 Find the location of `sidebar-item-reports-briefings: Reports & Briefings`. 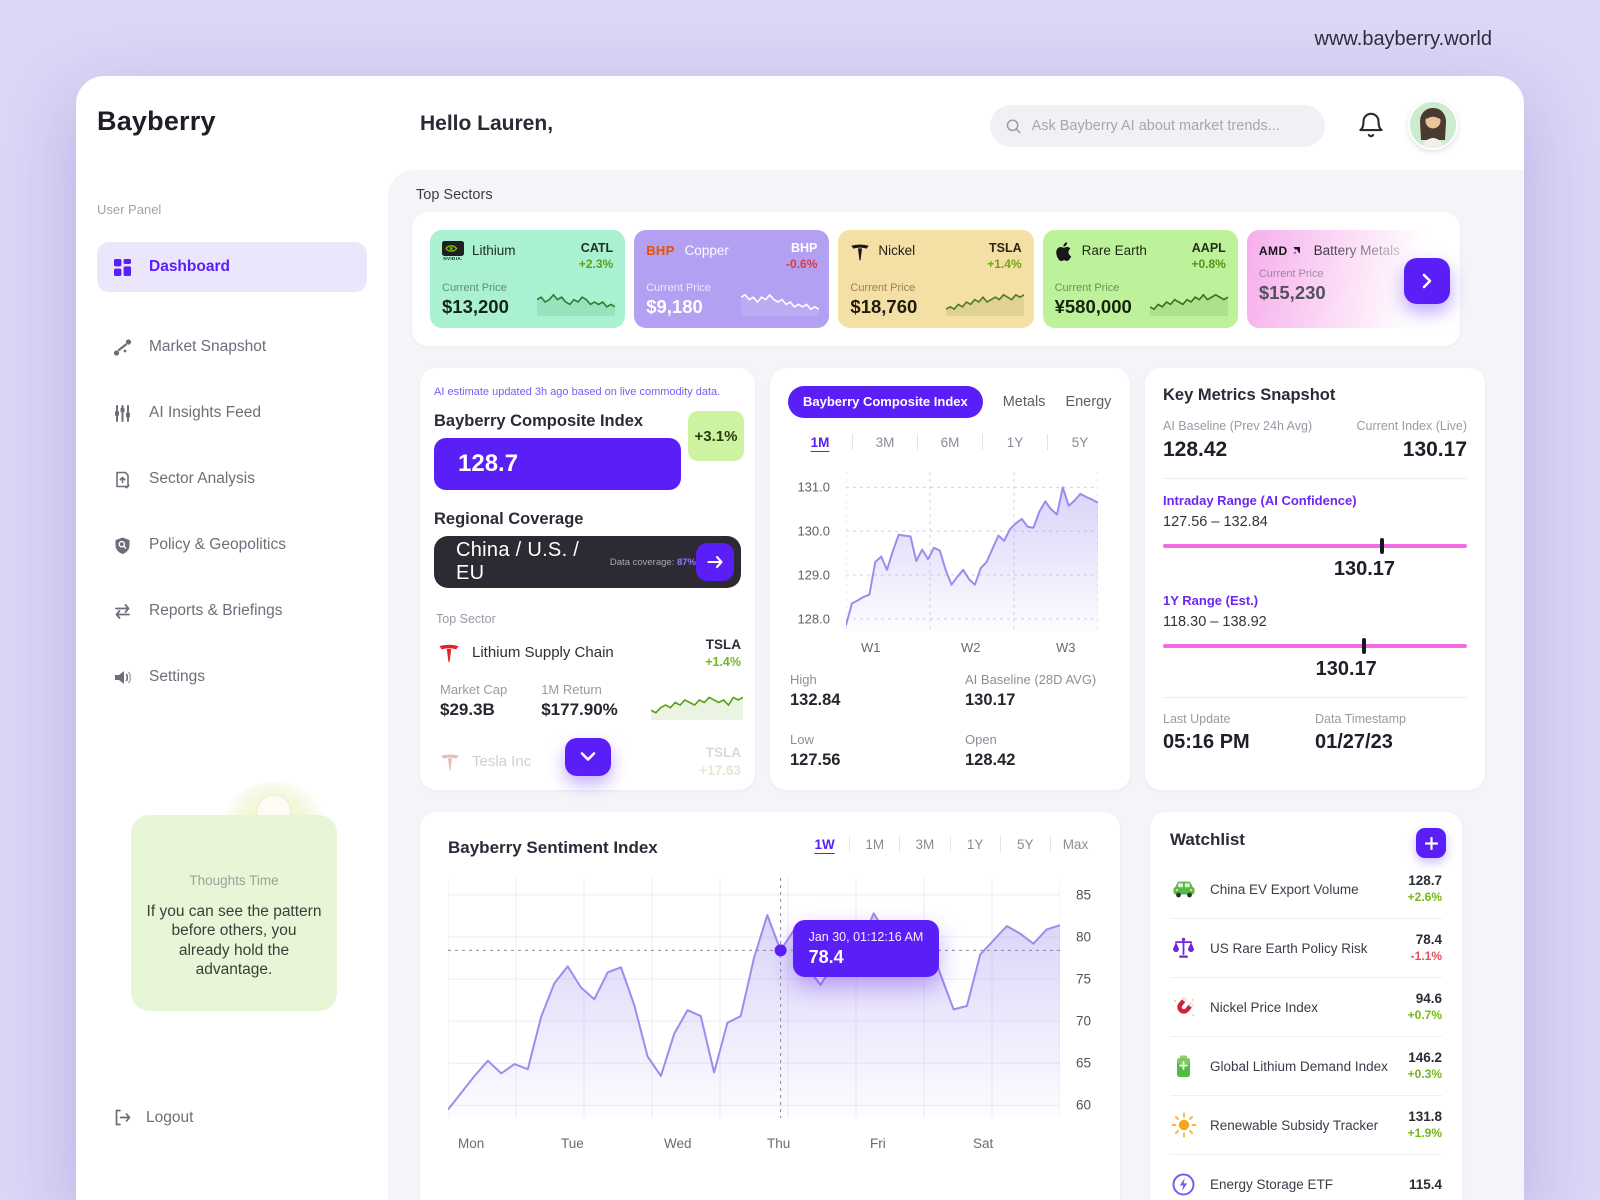

sidebar-item-reports-briefings: Reports & Briefings is located at coordinates (232, 611).